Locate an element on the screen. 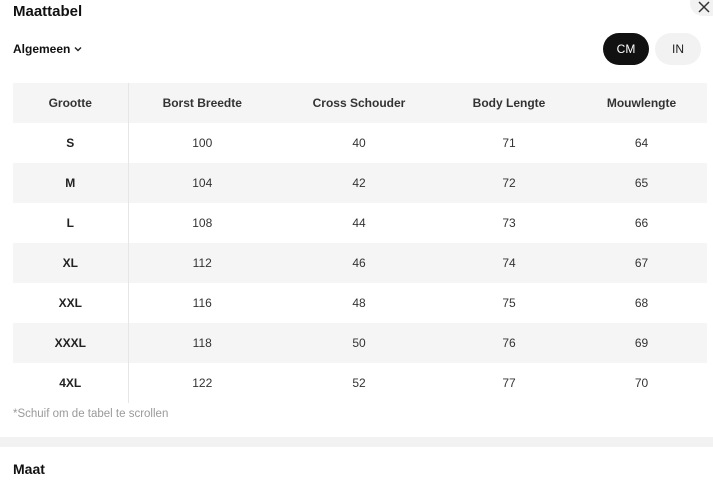 The image size is (713, 494). scroll-hint: *Schuif om de tabel te scrollen is located at coordinates (91, 414).